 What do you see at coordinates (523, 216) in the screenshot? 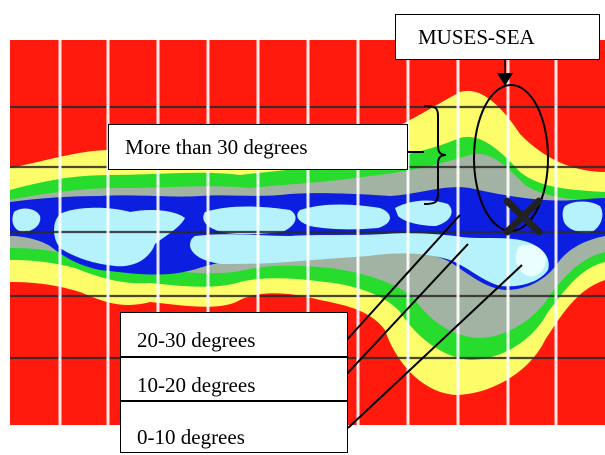
I see `landing-site-x-mark` at bounding box center [523, 216].